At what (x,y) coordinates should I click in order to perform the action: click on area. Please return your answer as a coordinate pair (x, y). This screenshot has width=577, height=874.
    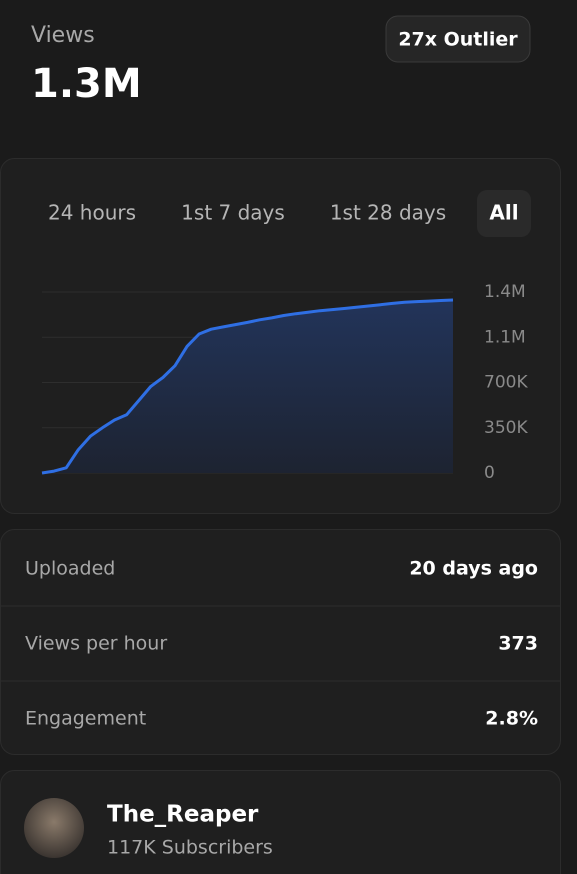
    Looking at the image, I should click on (247, 386).